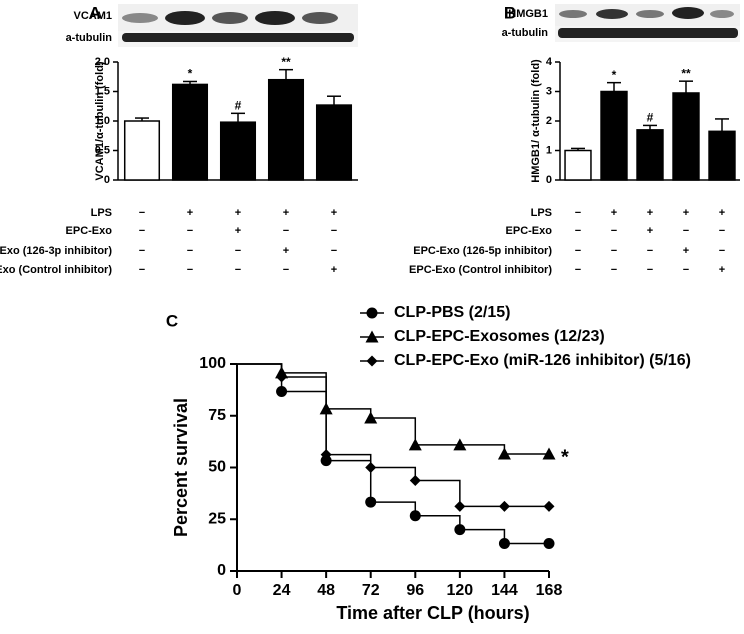 This screenshot has height=634, width=744. I want to click on blot-label: HMGB1, so click(528, 14).